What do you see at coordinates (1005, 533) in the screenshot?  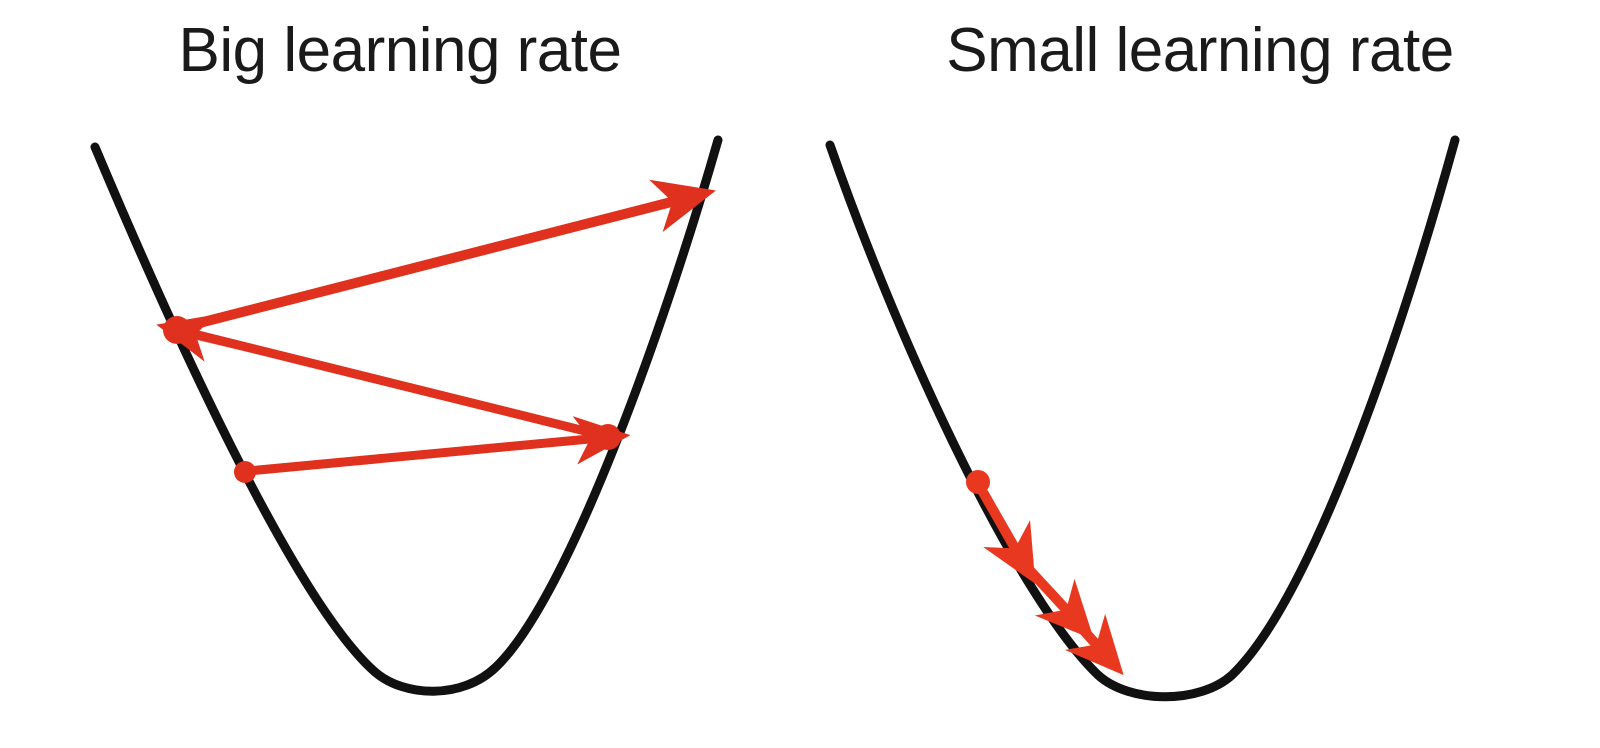 I see `arrow-step-0-to-1-small` at bounding box center [1005, 533].